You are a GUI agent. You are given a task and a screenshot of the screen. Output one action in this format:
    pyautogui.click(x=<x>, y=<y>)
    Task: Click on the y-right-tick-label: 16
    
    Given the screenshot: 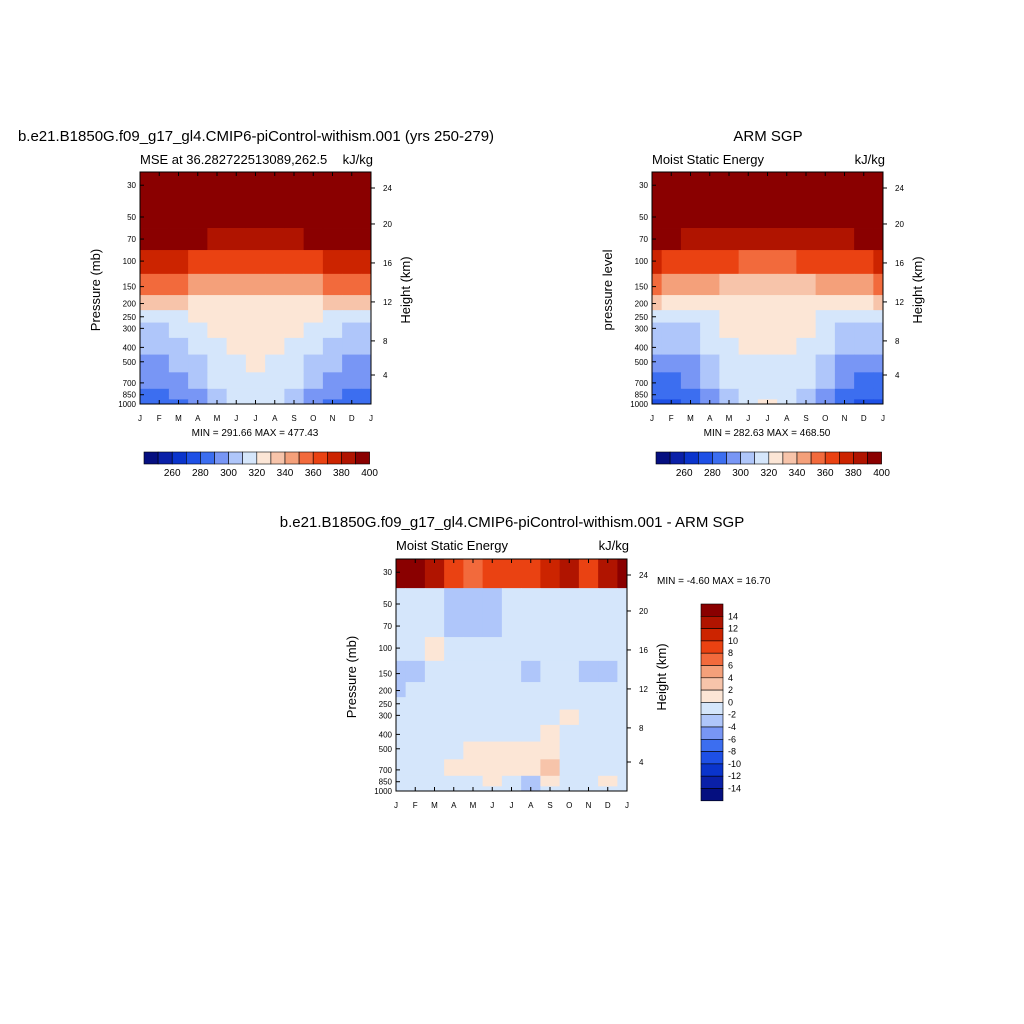 What is the action you would take?
    pyautogui.click(x=899, y=263)
    